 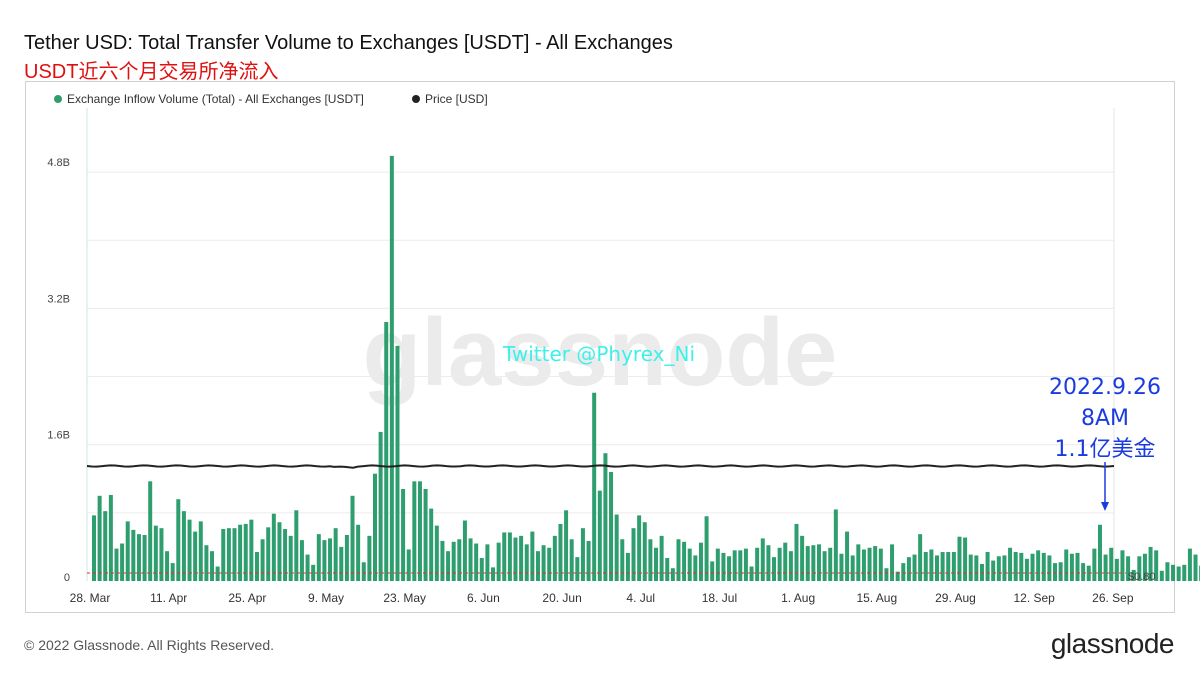 I want to click on right-axis-label: $0.80, so click(x=1142, y=577).